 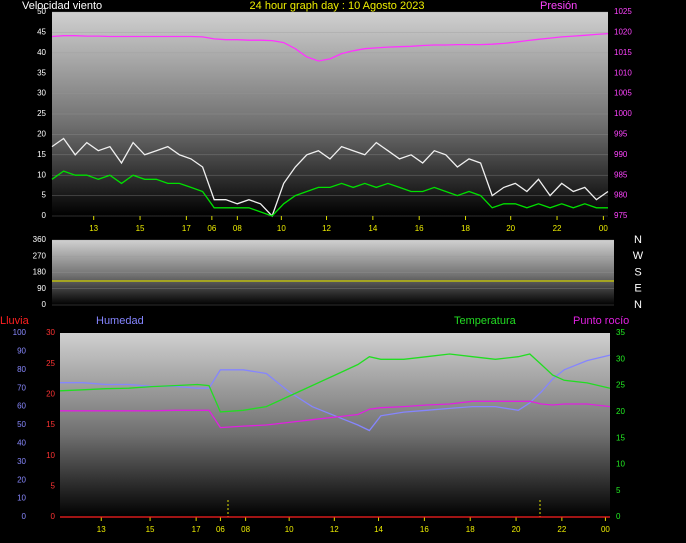 I want to click on legend-label: Lluvia, so click(x=15, y=321).